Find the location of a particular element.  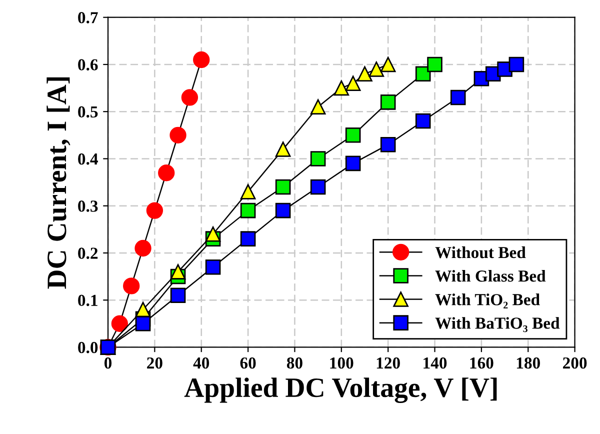

y-tick-label: 0.2 is located at coordinates (88, 253).